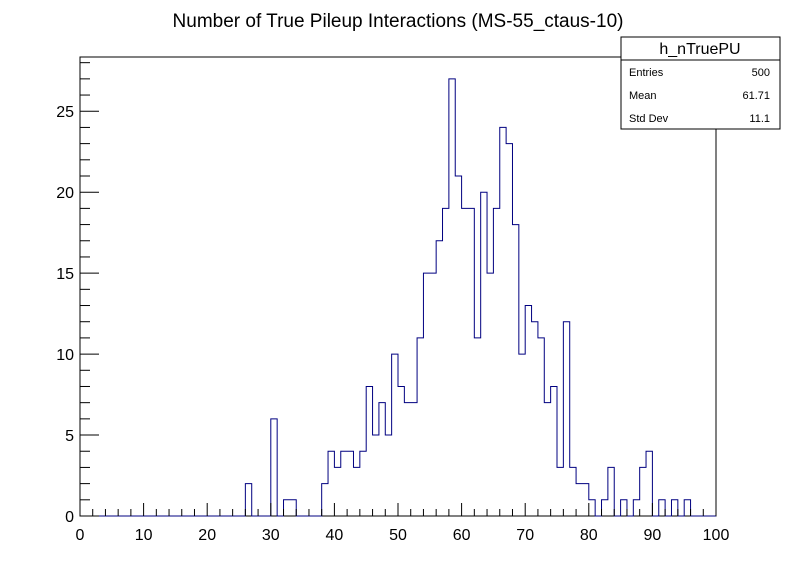 This screenshot has width=796, height=572. I want to click on stats-box-title: h_nTruePU, so click(699, 49).